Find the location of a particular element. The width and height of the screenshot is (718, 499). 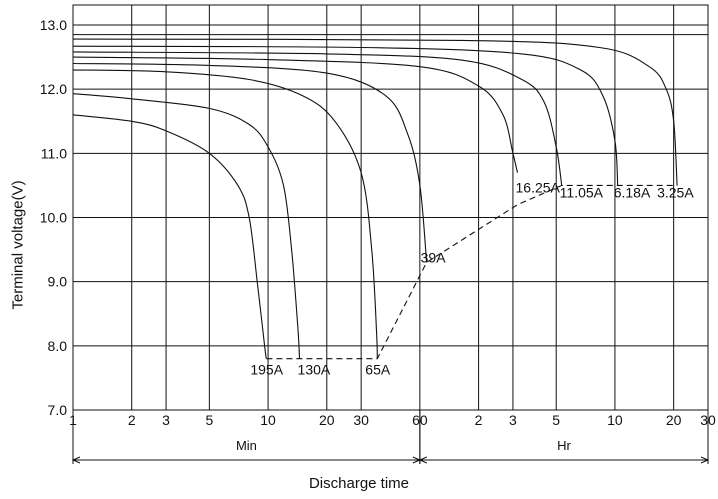

curve-label: 39A is located at coordinates (434, 257).